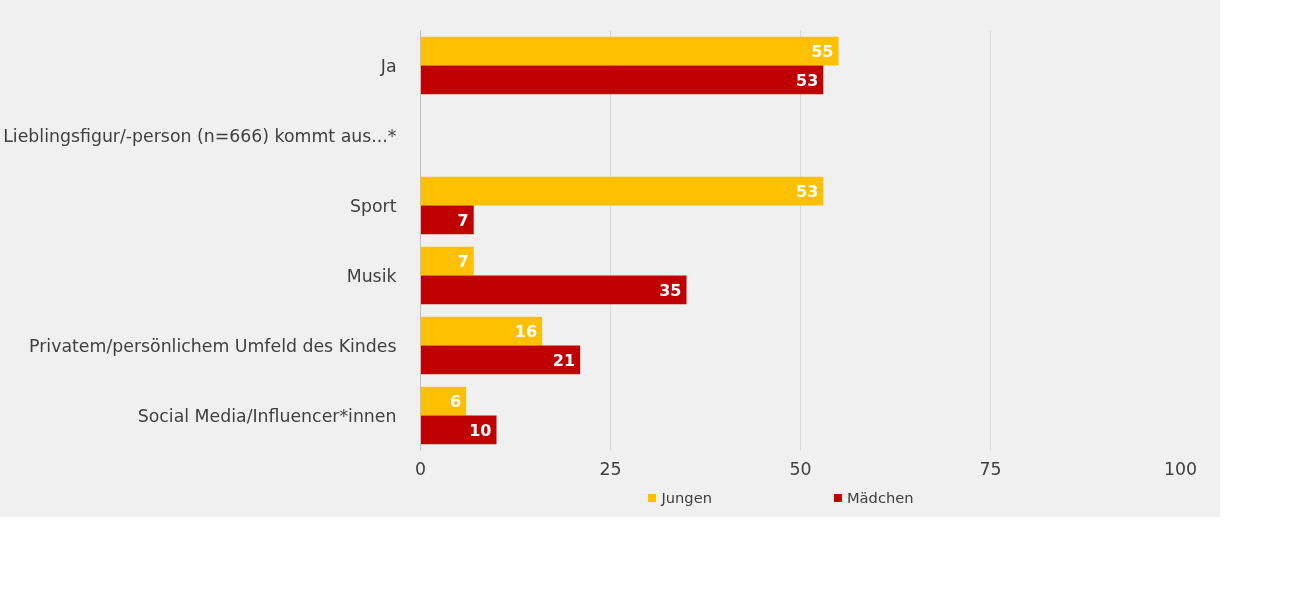  What do you see at coordinates (990, 468) in the screenshot?
I see `x-tick-label: 75` at bounding box center [990, 468].